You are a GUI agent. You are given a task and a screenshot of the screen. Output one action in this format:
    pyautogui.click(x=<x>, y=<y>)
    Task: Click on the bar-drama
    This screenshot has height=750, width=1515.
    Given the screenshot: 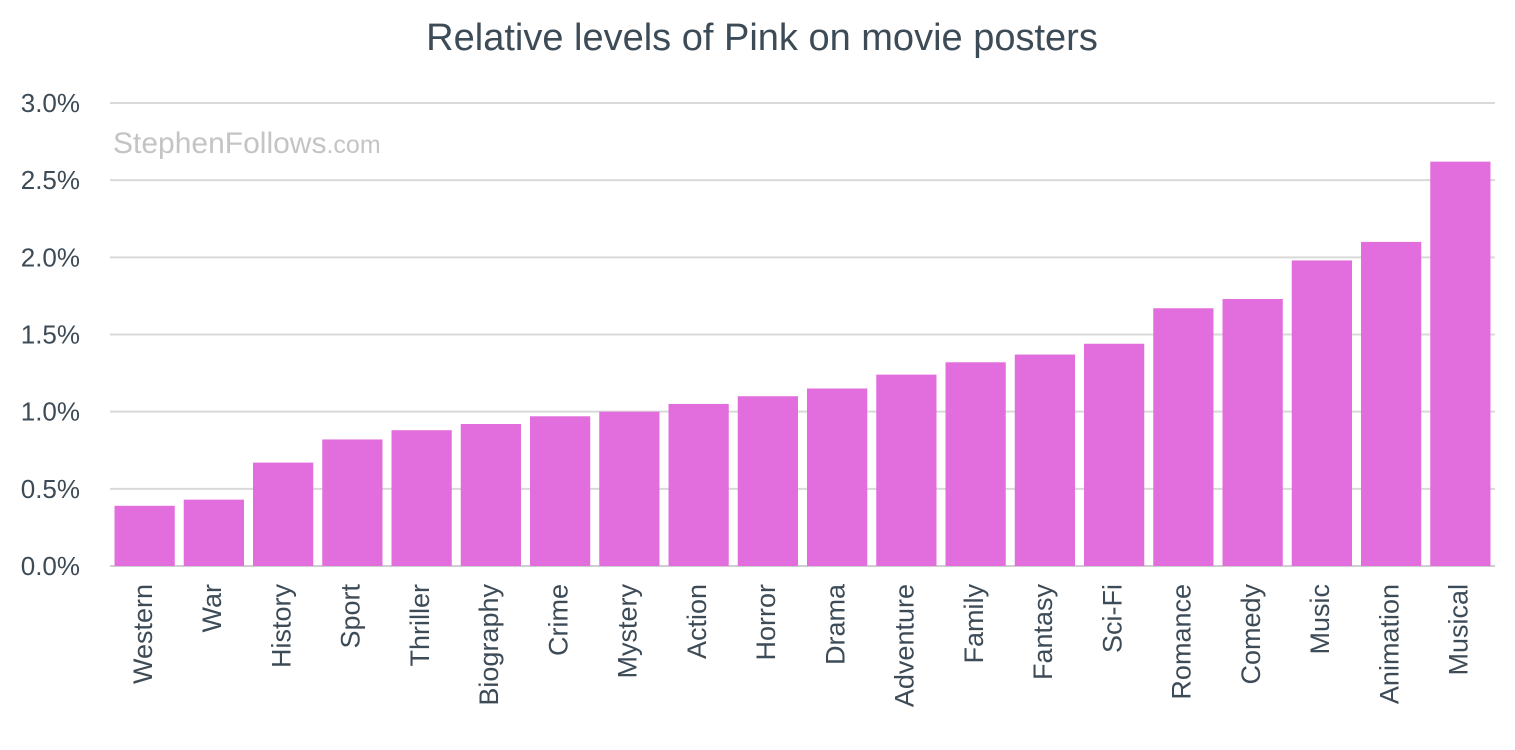 What is the action you would take?
    pyautogui.click(x=837, y=477)
    